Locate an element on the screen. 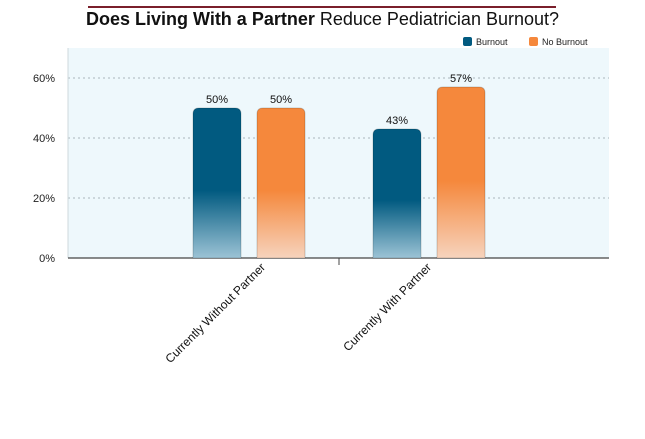  legend-label: Burnout is located at coordinates (492, 42).